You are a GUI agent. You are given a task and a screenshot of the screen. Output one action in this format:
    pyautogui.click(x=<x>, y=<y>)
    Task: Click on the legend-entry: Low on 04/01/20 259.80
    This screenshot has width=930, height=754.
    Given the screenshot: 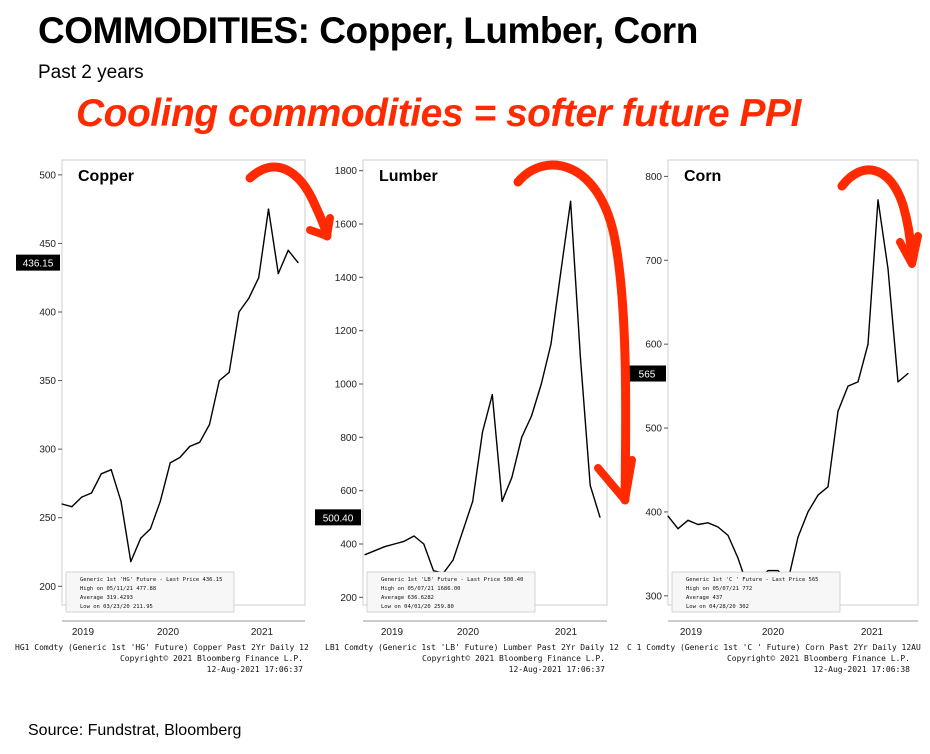 What is the action you would take?
    pyautogui.click(x=417, y=607)
    